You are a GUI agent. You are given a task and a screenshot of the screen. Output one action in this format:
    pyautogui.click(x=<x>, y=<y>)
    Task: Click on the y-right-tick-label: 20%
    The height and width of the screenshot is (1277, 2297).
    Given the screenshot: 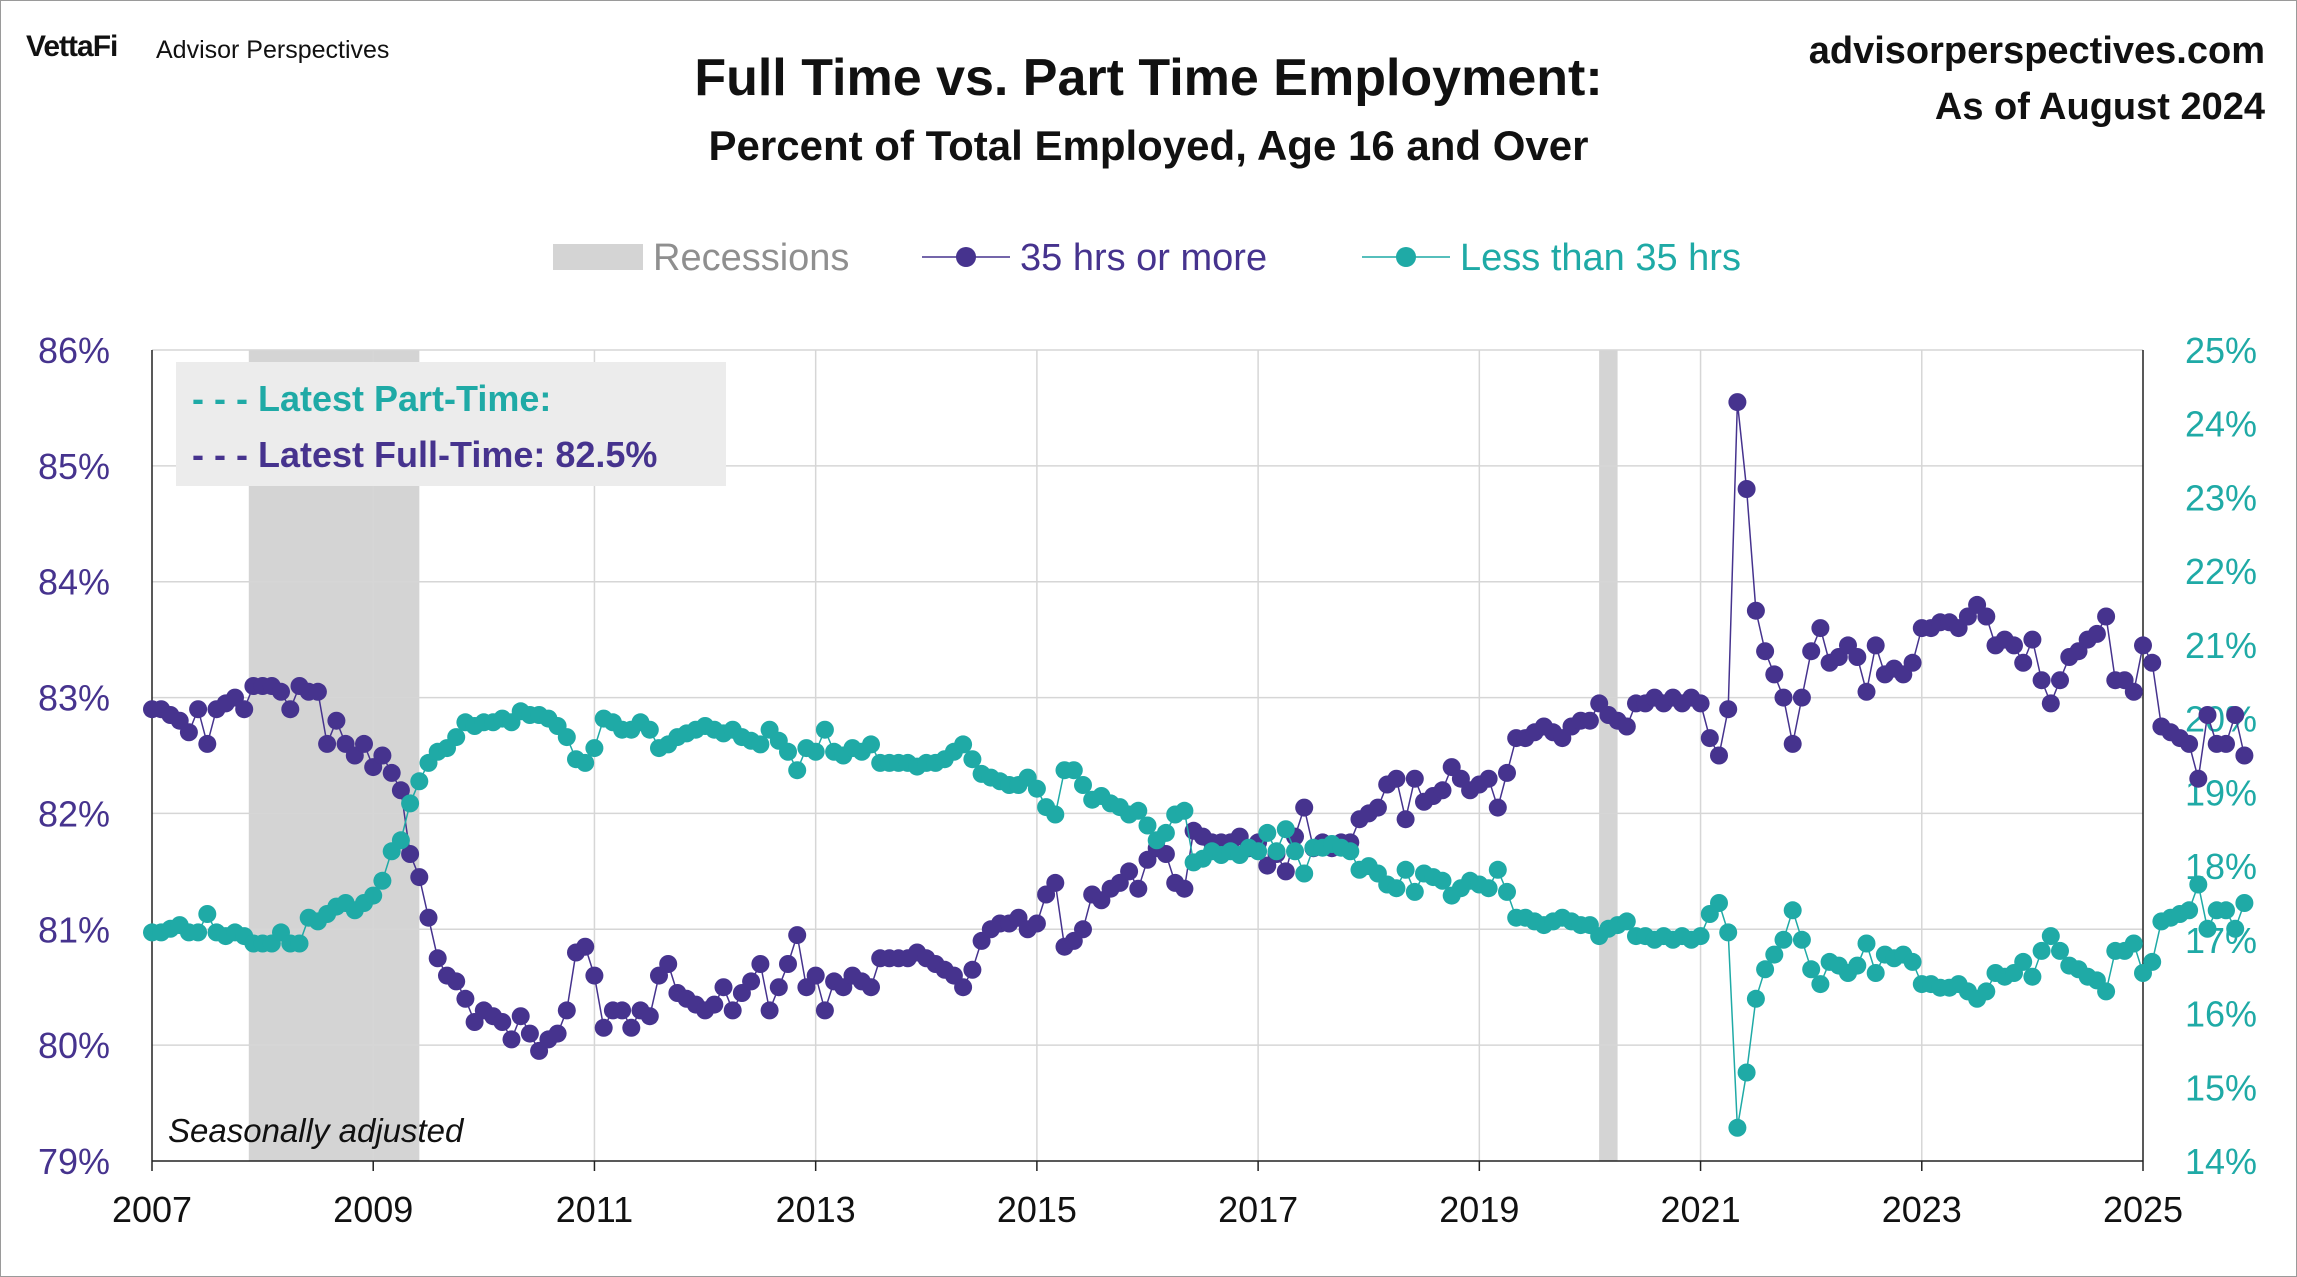 What is the action you would take?
    pyautogui.click(x=2221, y=719)
    